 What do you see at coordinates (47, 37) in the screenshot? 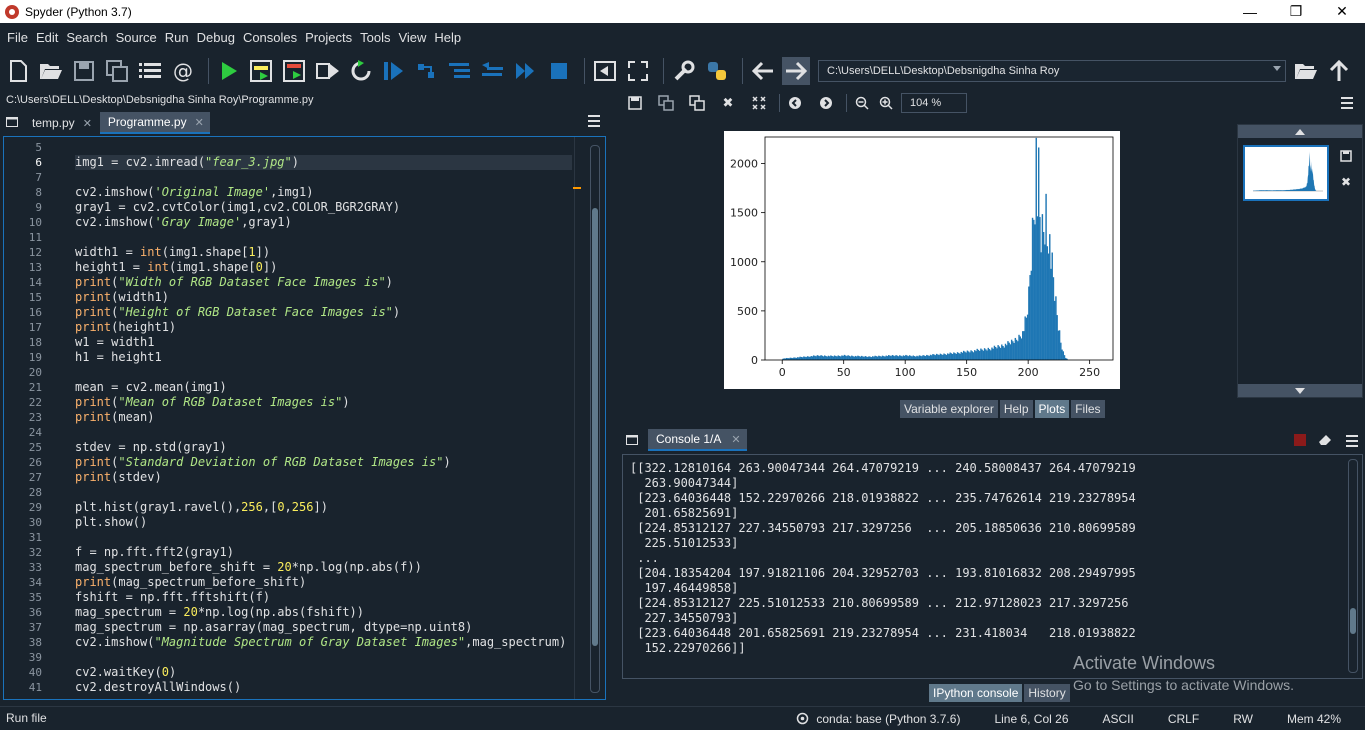
I see `menu-edit: Edit` at bounding box center [47, 37].